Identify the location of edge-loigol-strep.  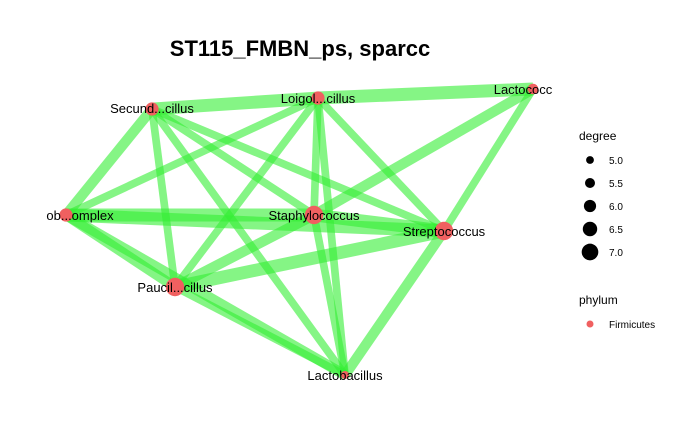
(381, 164).